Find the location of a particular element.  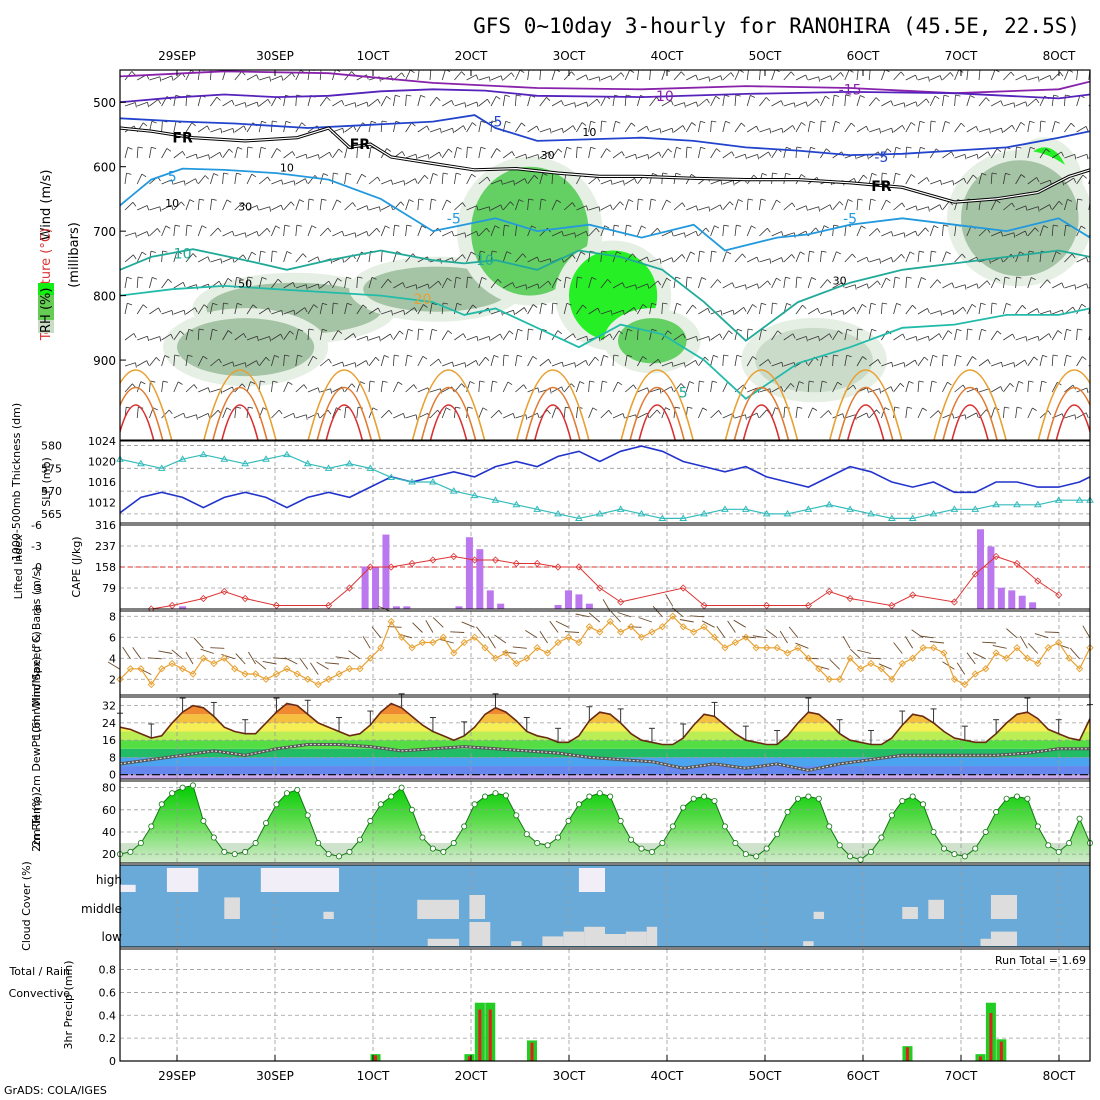

pressure-tick: 900 is located at coordinates (104, 361).